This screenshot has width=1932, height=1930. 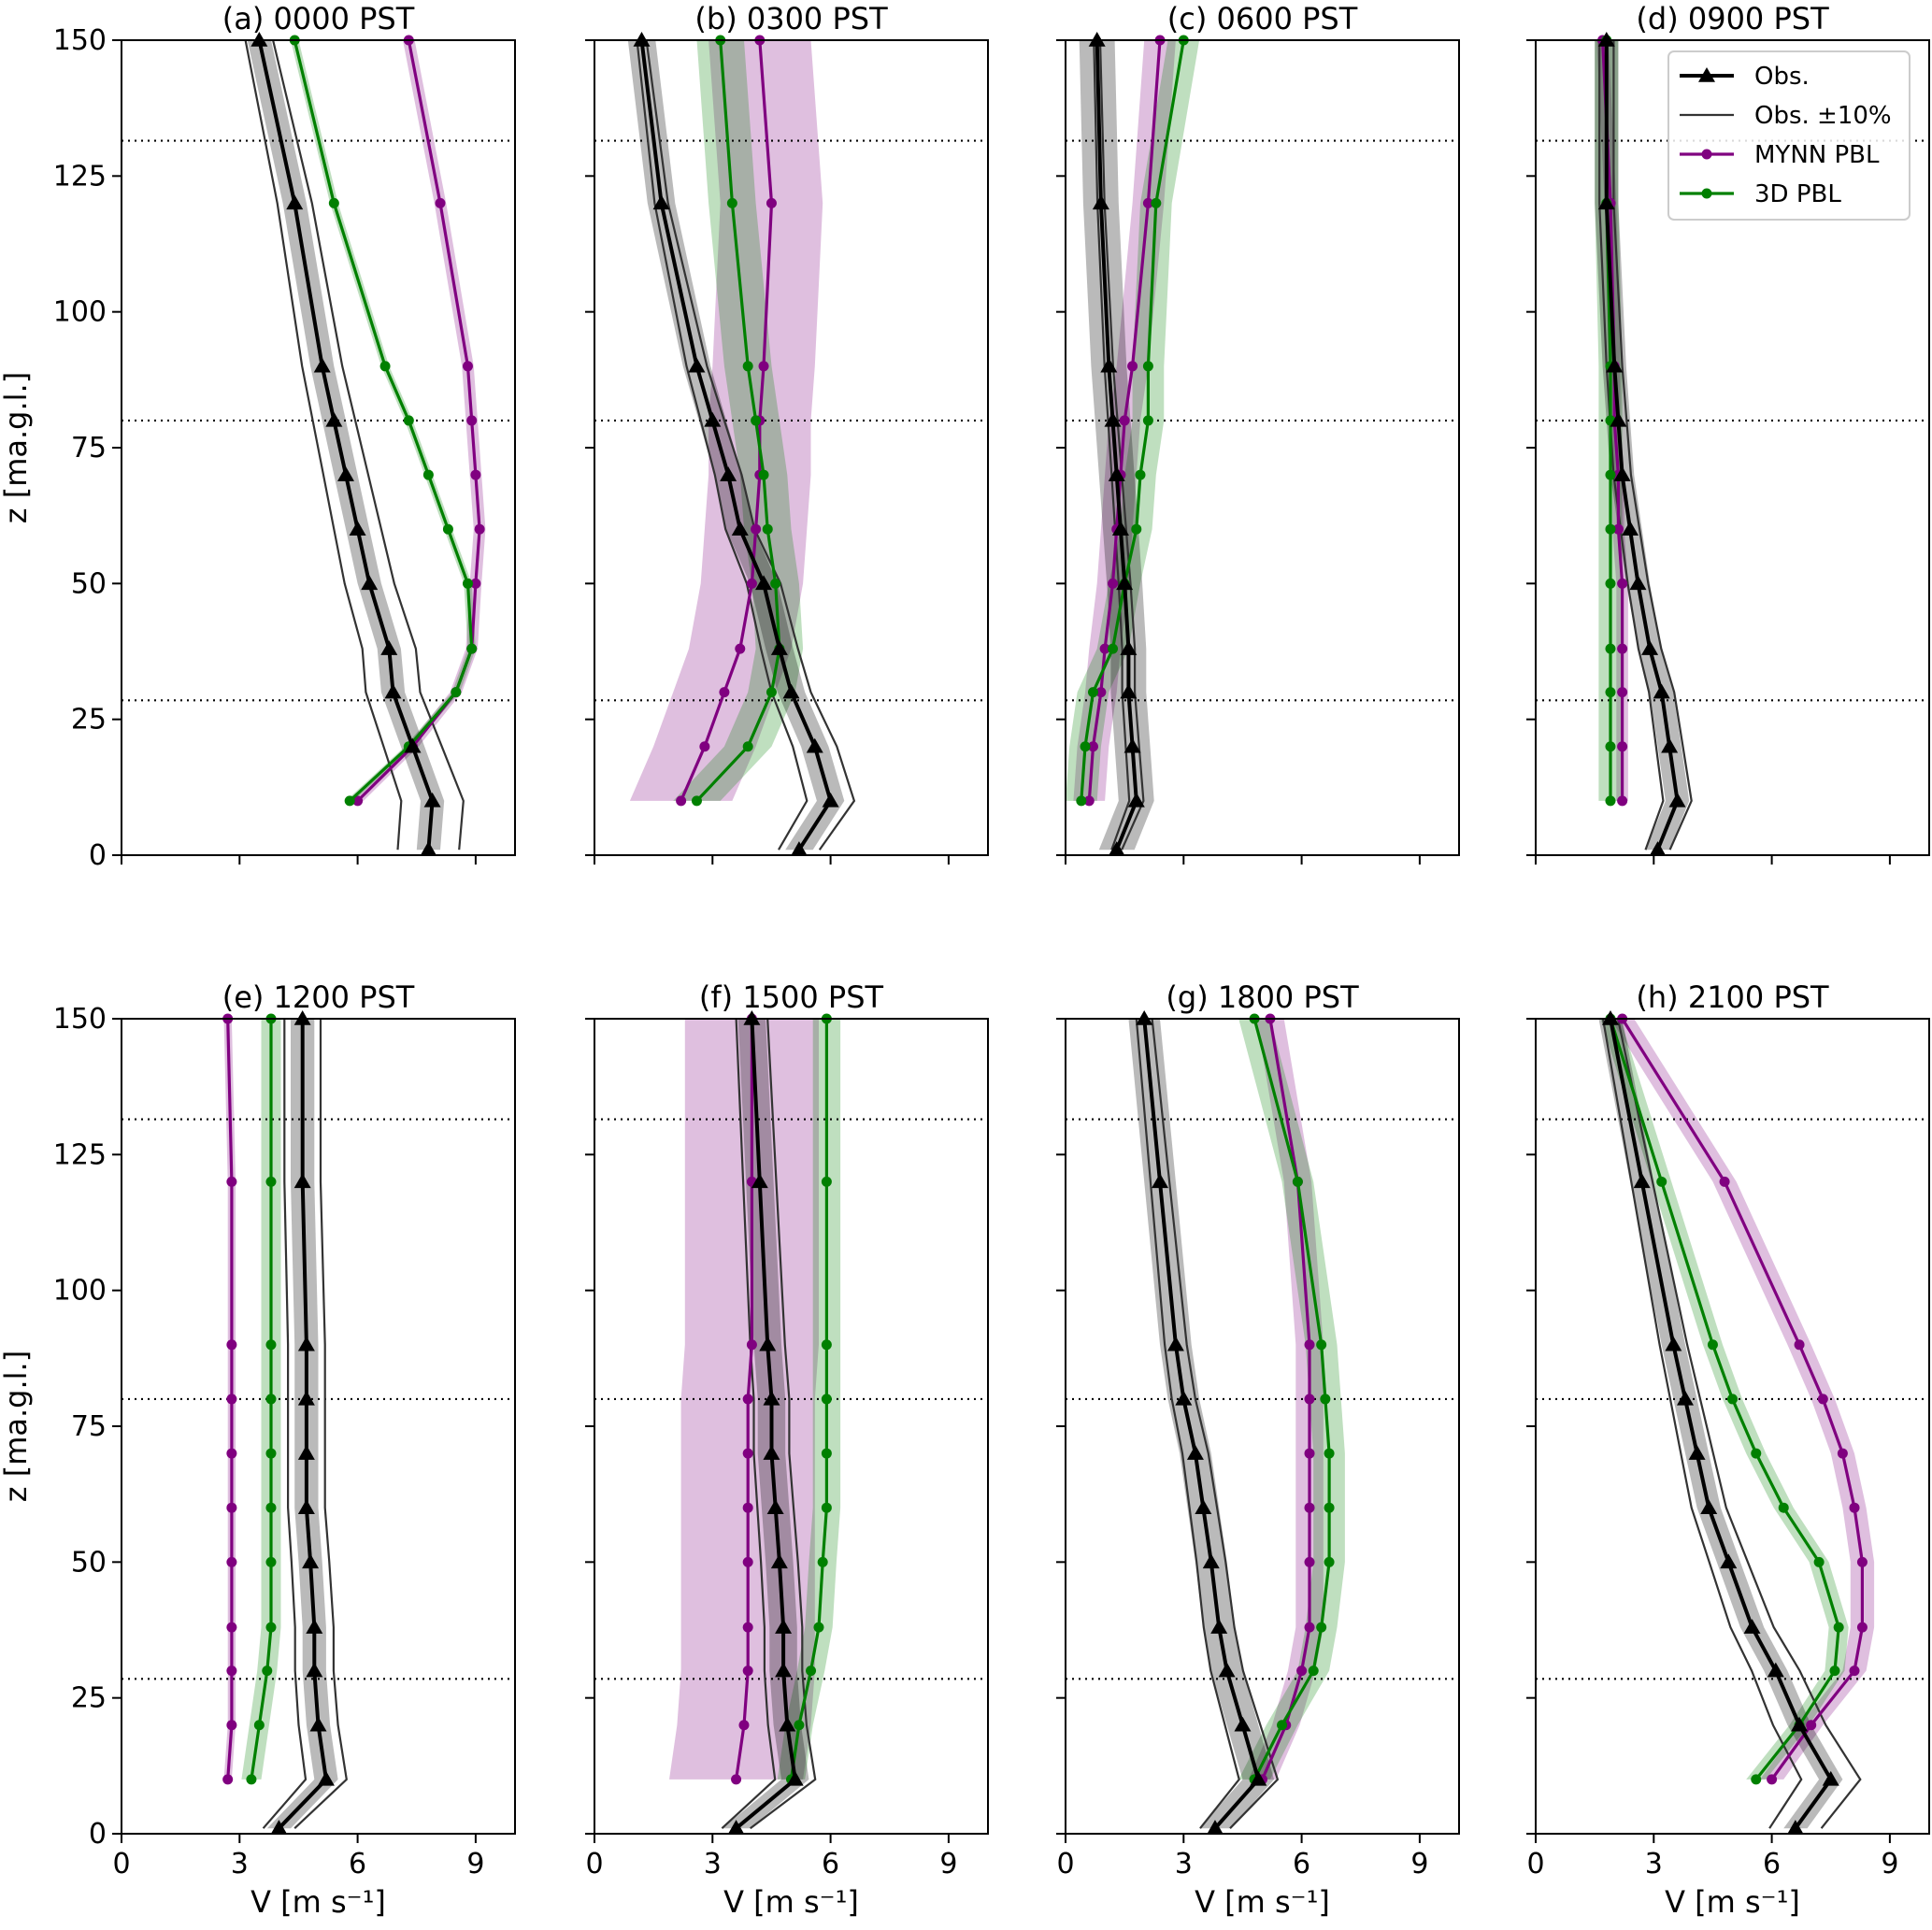 I want to click on y-tick-label: 100, so click(x=80, y=1291).